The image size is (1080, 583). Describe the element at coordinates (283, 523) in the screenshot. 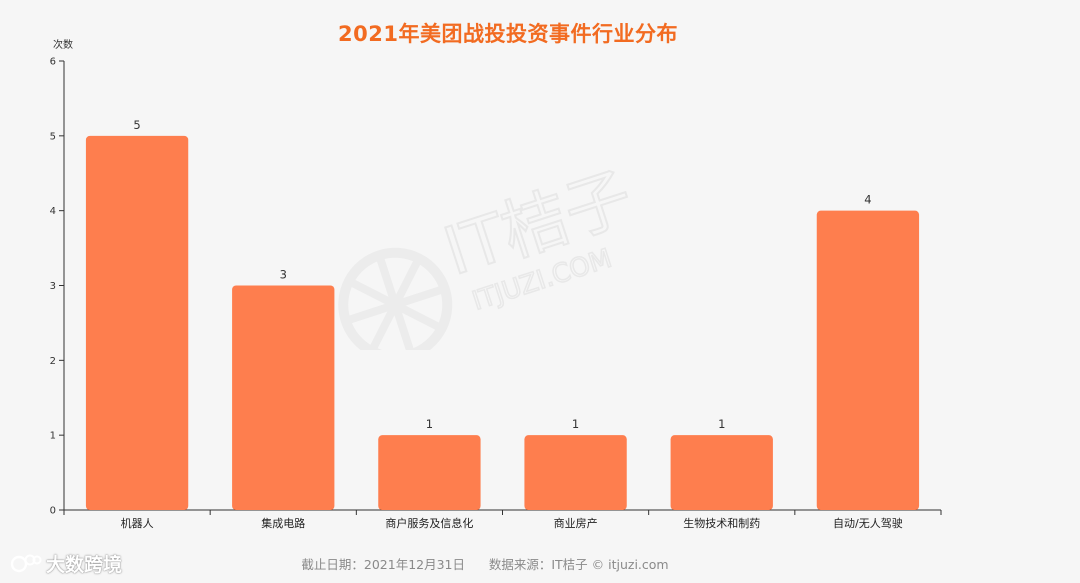

I see `x-tick-label: 集成电路` at that location.